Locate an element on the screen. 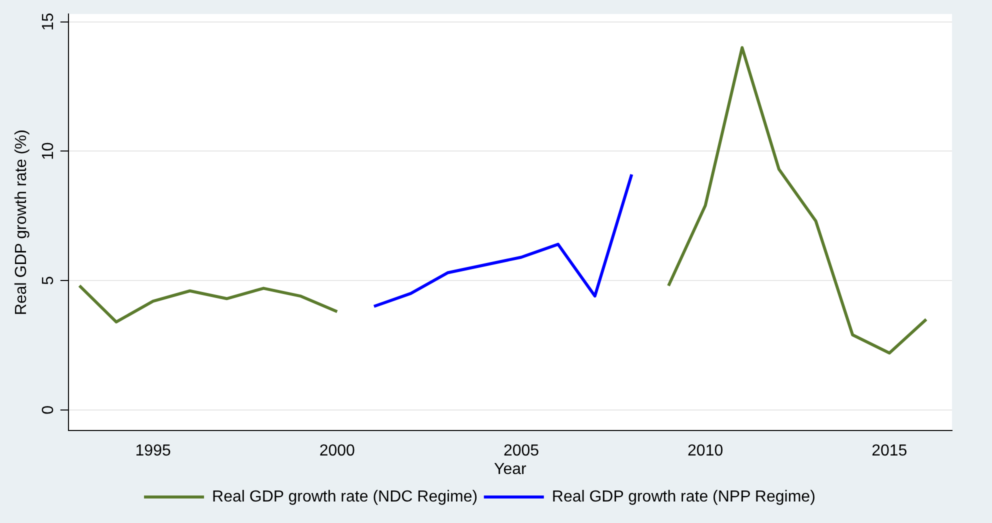  y-tick-label: 5 is located at coordinates (48, 280).